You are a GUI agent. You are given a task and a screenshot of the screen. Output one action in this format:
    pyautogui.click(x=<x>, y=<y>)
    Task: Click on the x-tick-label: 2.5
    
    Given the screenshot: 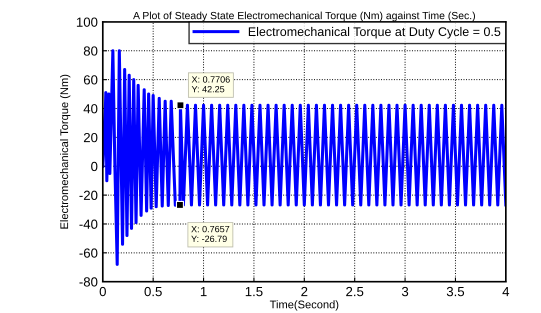 What is the action you would take?
    pyautogui.click(x=355, y=291)
    